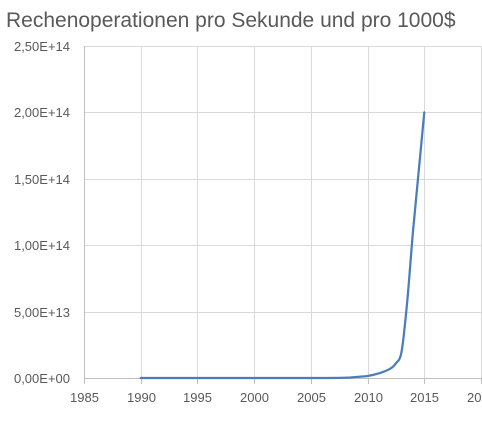  Describe the element at coordinates (84, 397) in the screenshot. I see `x-tick-label: 1985` at that location.